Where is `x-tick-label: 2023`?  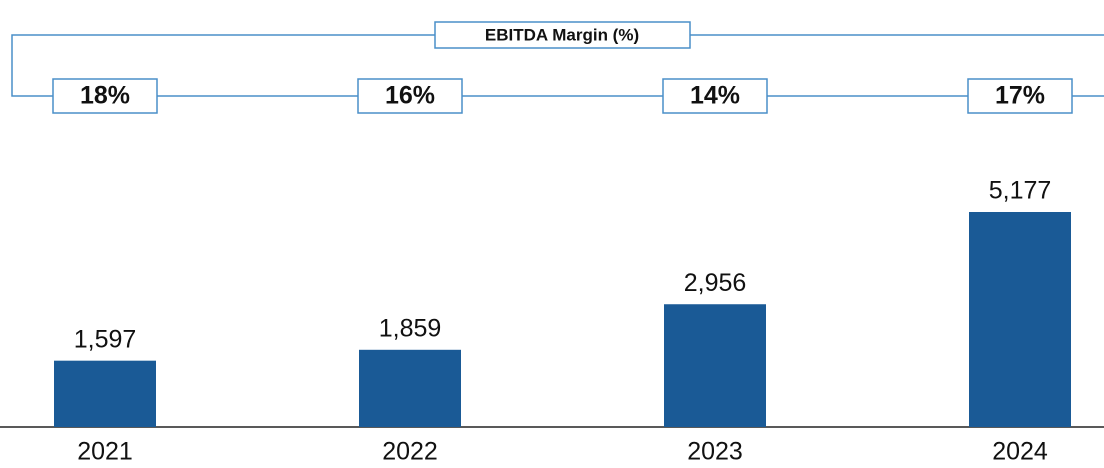
x-tick-label: 2023 is located at coordinates (715, 452).